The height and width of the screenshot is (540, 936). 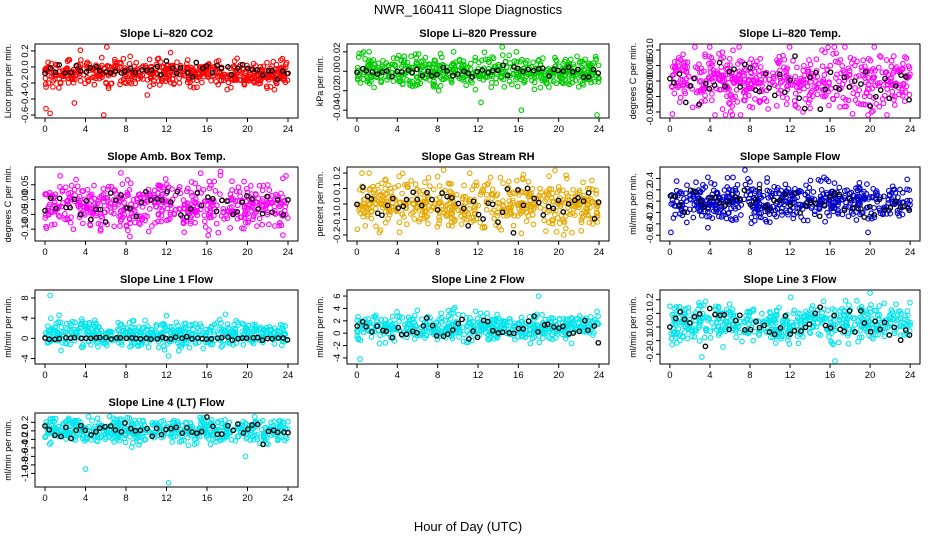 I want to click on y-tick-label: 0.1, so click(x=650, y=313).